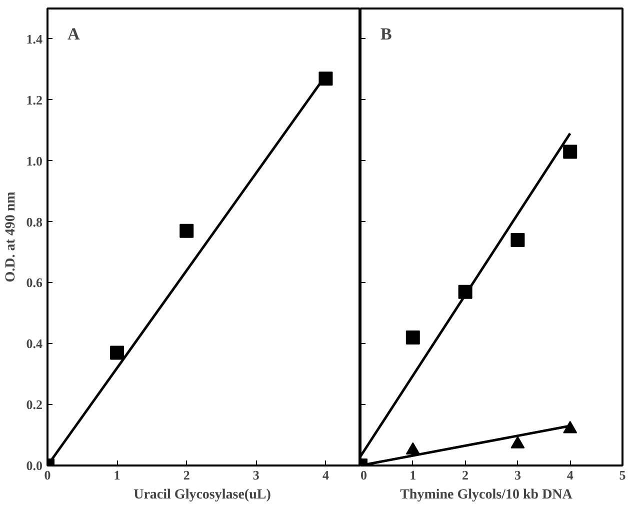 Image resolution: width=637 pixels, height=511 pixels. I want to click on y-tick-label: 0.0, so click(34, 465).